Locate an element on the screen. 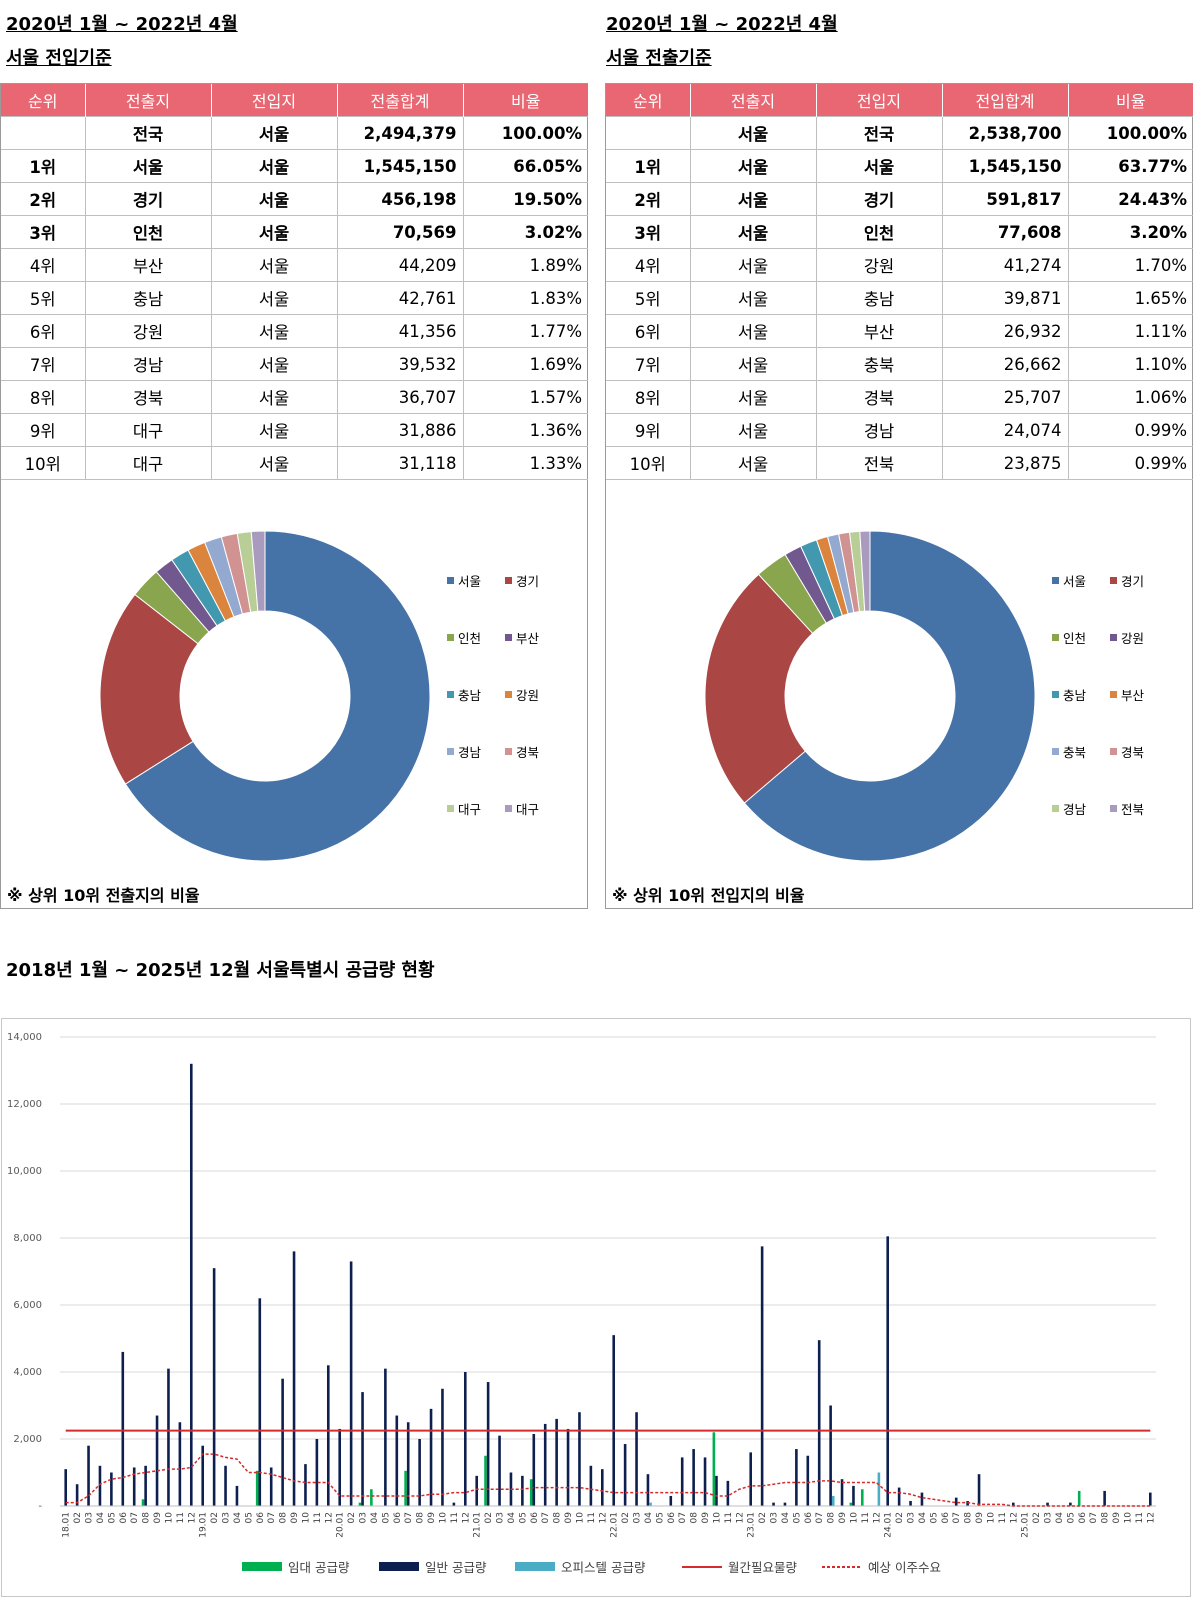 This screenshot has width=1193, height=1602. to-cell: 충남 is located at coordinates (879, 298).